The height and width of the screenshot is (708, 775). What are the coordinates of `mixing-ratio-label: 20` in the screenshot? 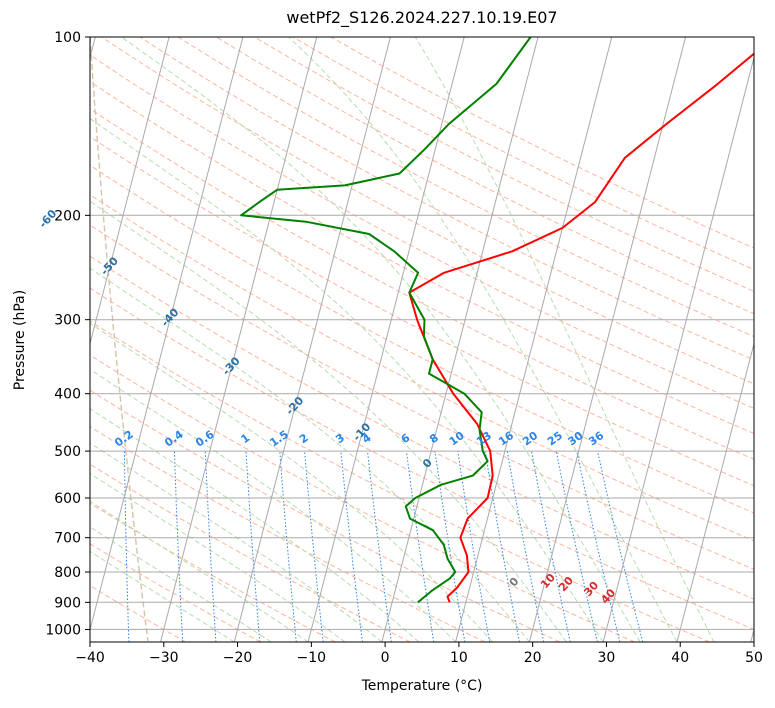 It's located at (530, 439).